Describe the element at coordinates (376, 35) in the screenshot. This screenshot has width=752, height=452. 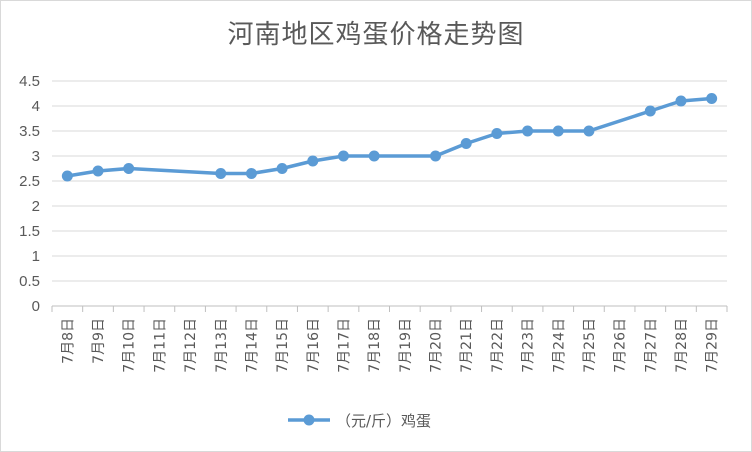
I see `chart-title: 河南地区鸡蛋价格走势图` at that location.